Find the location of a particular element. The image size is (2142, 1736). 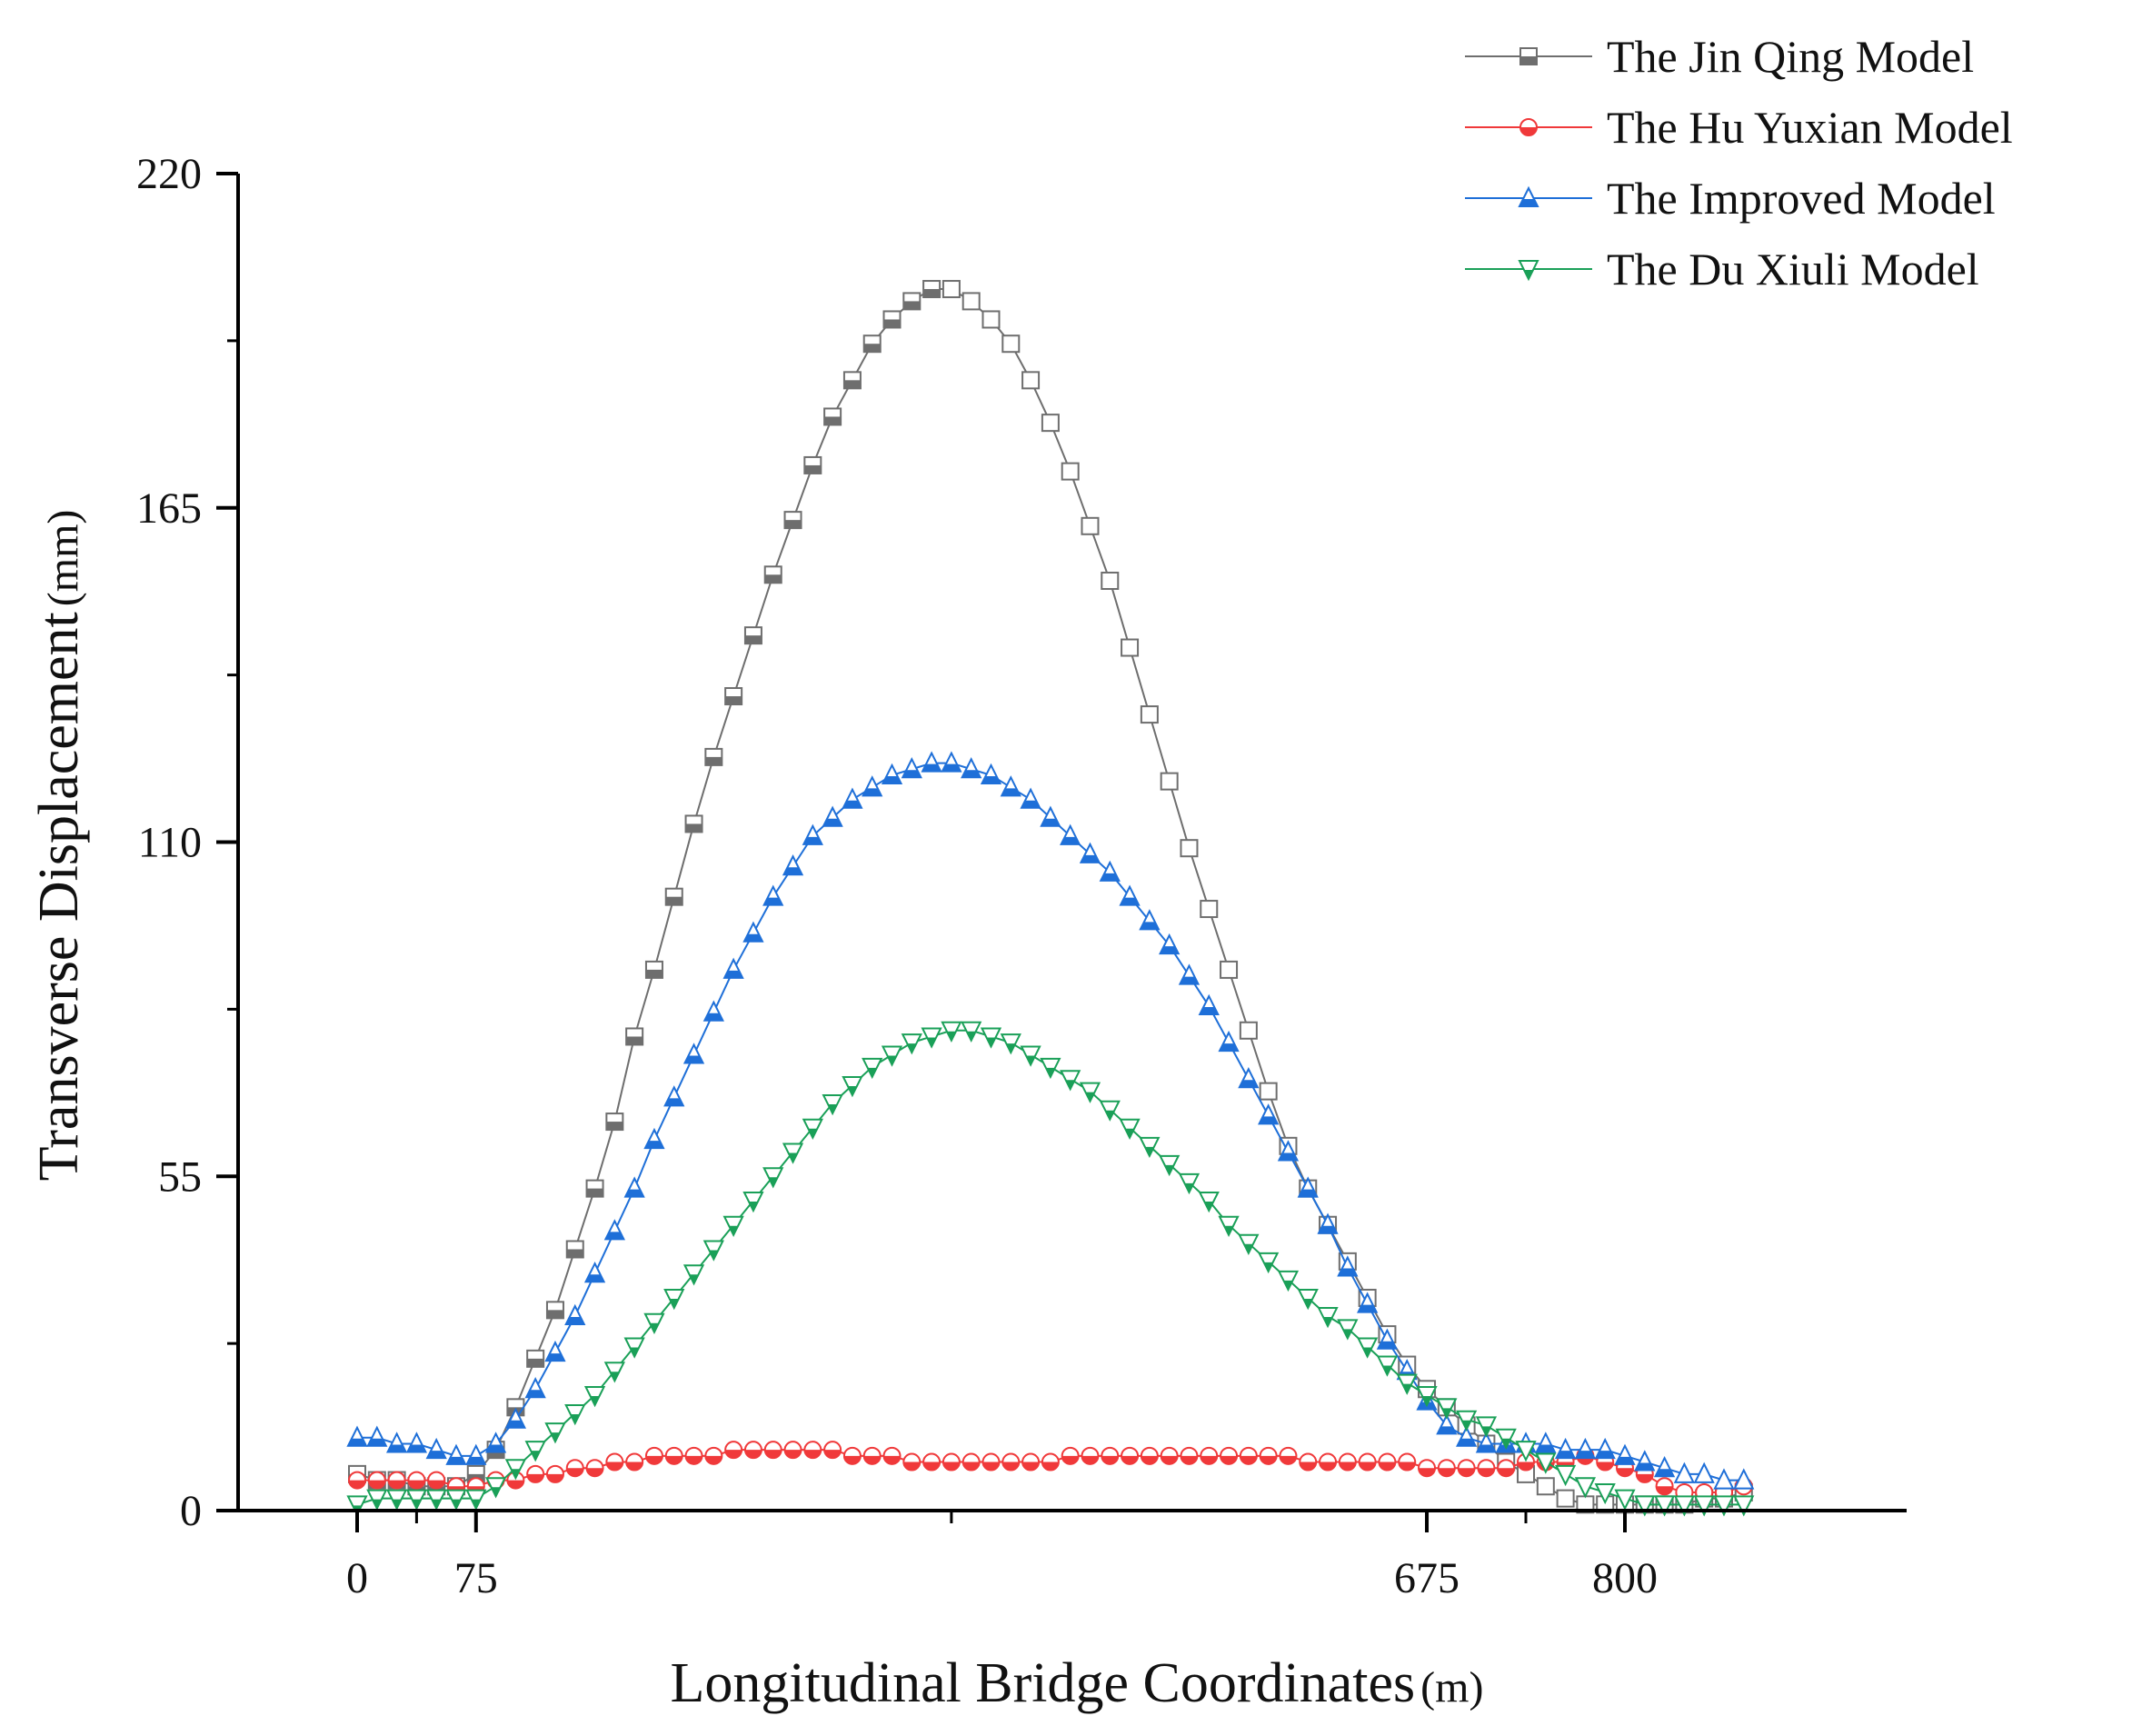

legend-label: The Du Xiuli Model is located at coordinates (1793, 269).